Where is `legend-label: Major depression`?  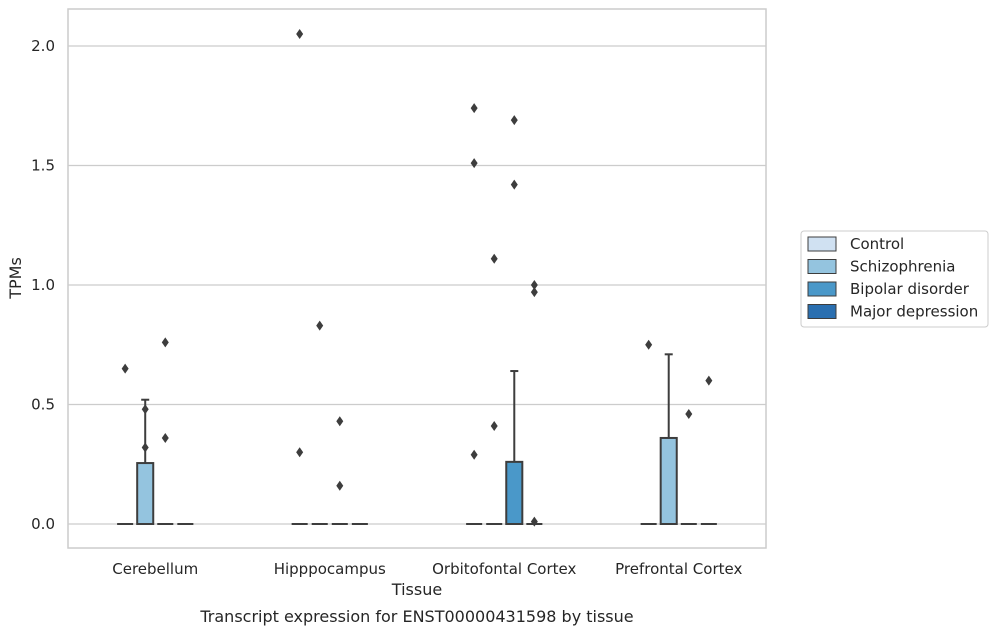
legend-label: Major depression is located at coordinates (914, 312).